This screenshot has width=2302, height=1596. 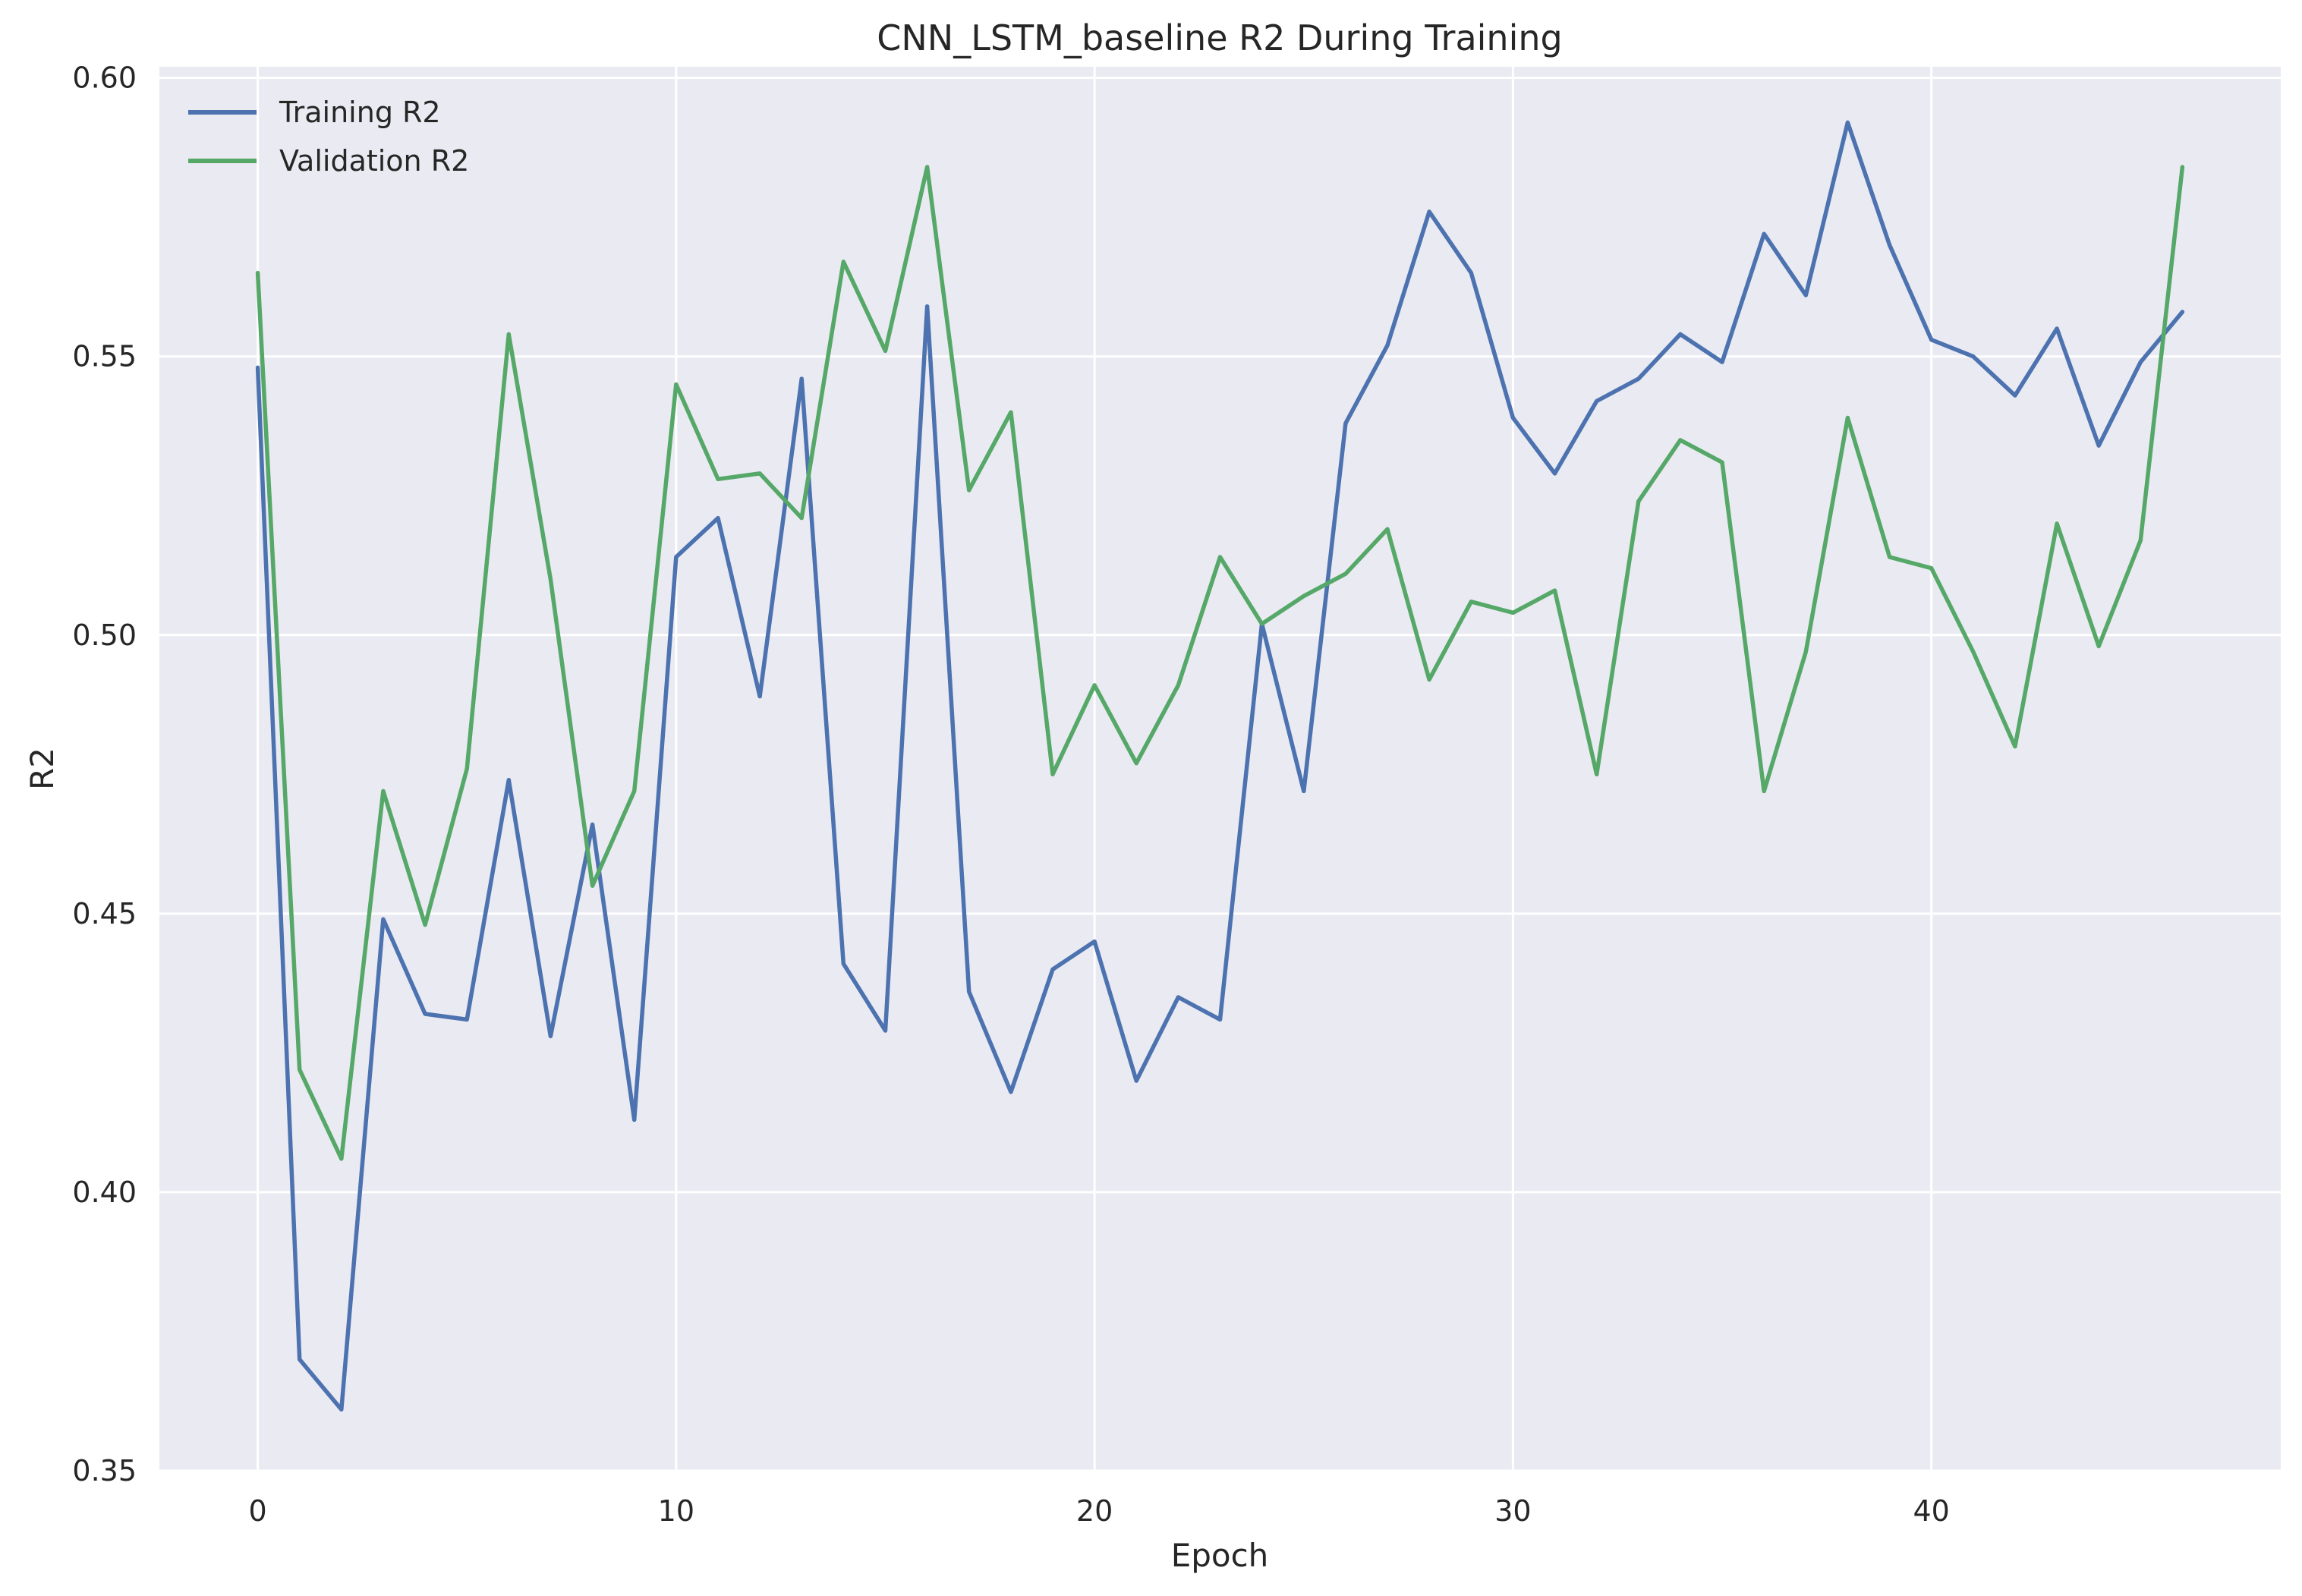 I want to click on y-tick-label: 0.50, so click(x=104, y=636).